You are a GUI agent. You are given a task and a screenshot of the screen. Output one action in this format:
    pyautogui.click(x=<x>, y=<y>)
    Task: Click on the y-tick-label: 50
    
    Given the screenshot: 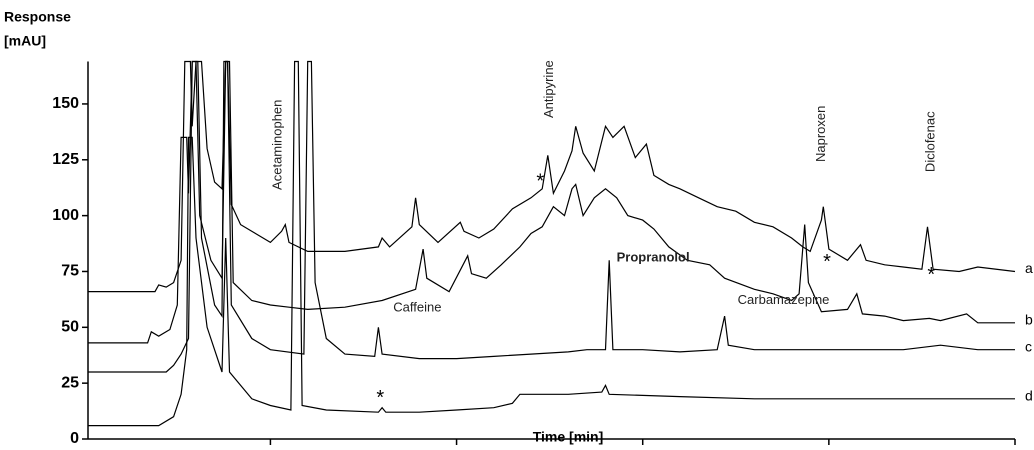 What is the action you would take?
    pyautogui.click(x=70, y=327)
    